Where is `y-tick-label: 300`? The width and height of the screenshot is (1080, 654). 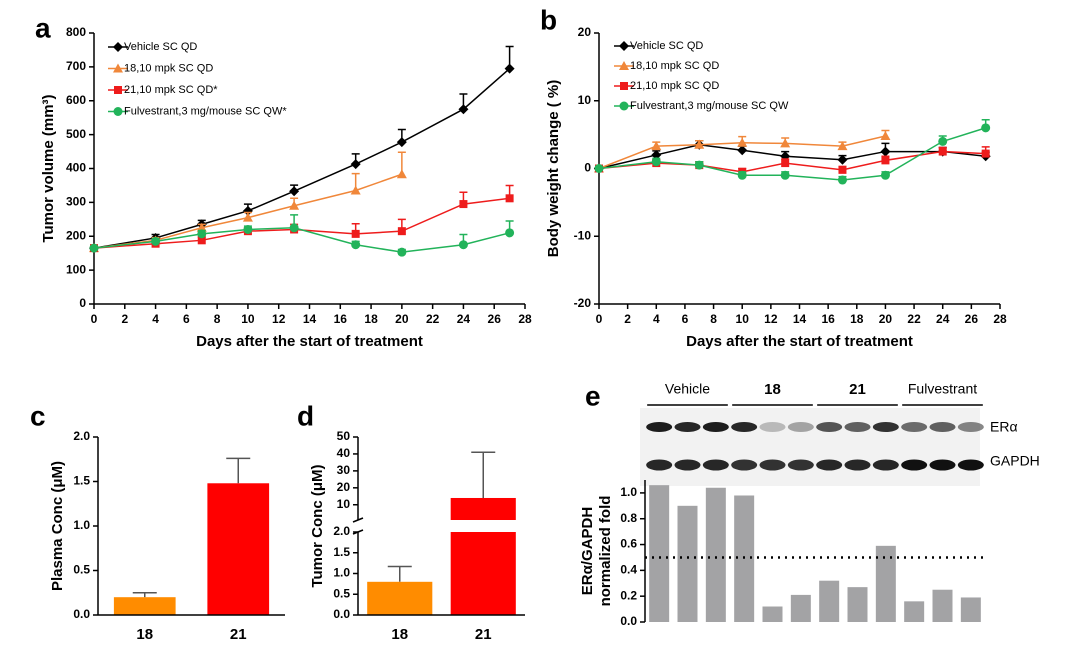 y-tick-label: 300 is located at coordinates (76, 202).